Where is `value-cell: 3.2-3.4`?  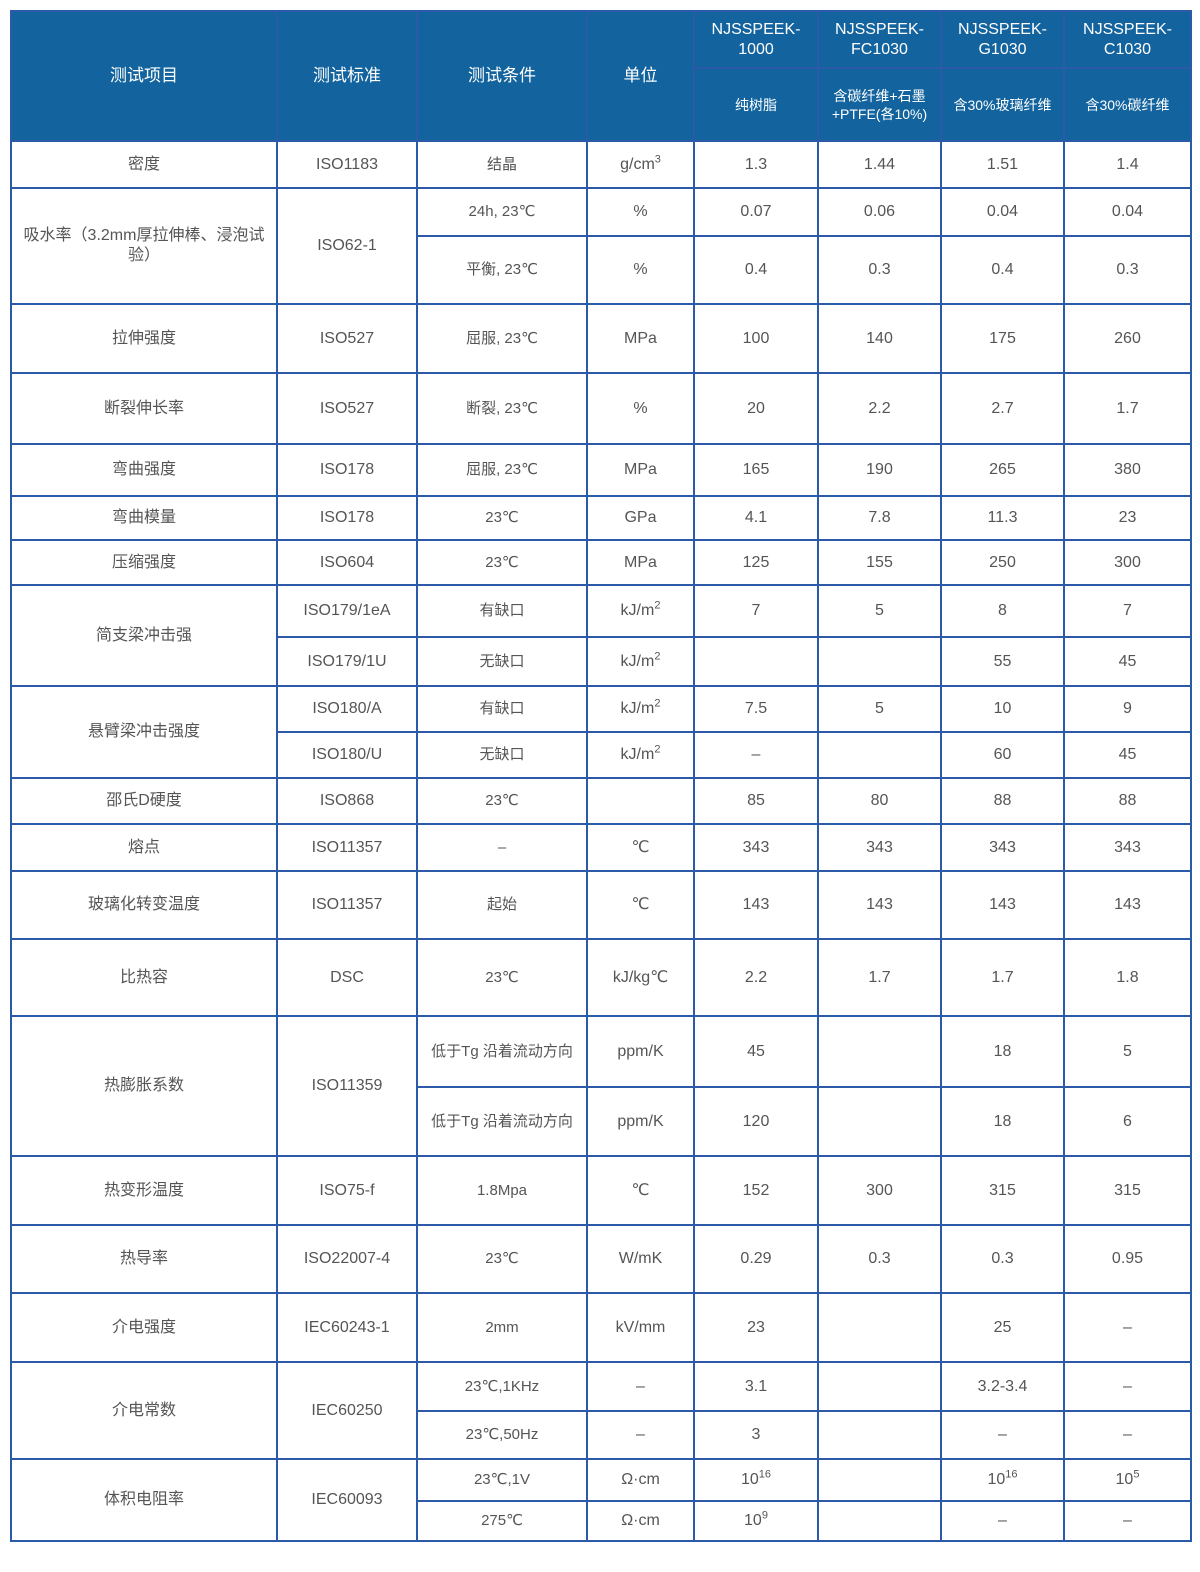 value-cell: 3.2-3.4 is located at coordinates (1002, 1386).